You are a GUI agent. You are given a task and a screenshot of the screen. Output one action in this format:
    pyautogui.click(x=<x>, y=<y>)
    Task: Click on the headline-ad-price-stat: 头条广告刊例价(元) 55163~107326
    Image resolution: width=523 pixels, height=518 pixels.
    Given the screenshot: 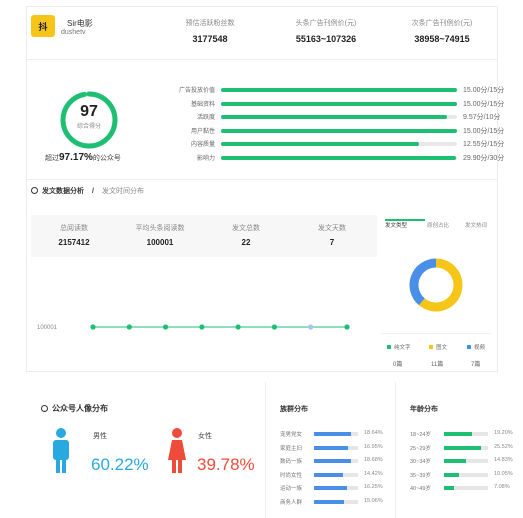 What is the action you would take?
    pyautogui.click(x=326, y=31)
    